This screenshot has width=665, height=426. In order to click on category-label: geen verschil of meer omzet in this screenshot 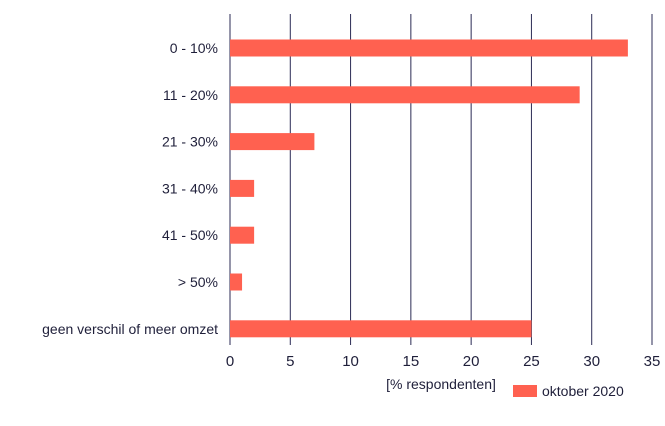, I will do `click(130, 329)`.